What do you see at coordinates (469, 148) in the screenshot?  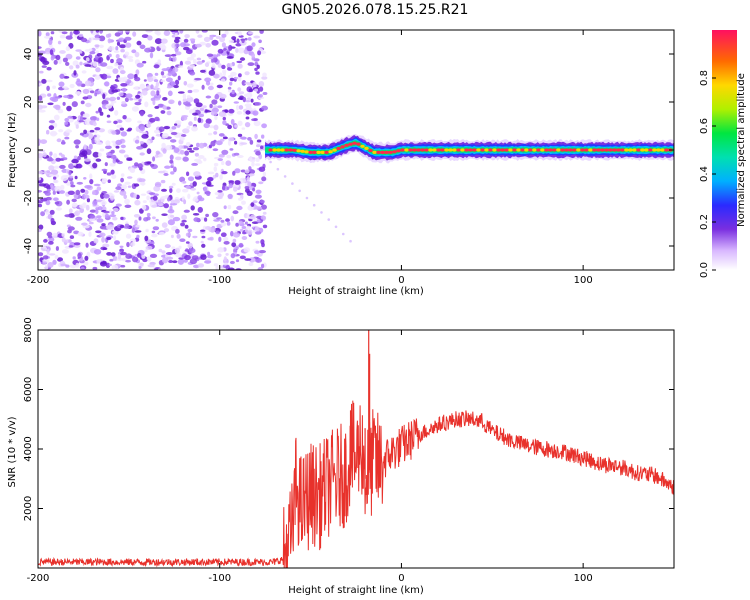 I see `signal-band` at bounding box center [469, 148].